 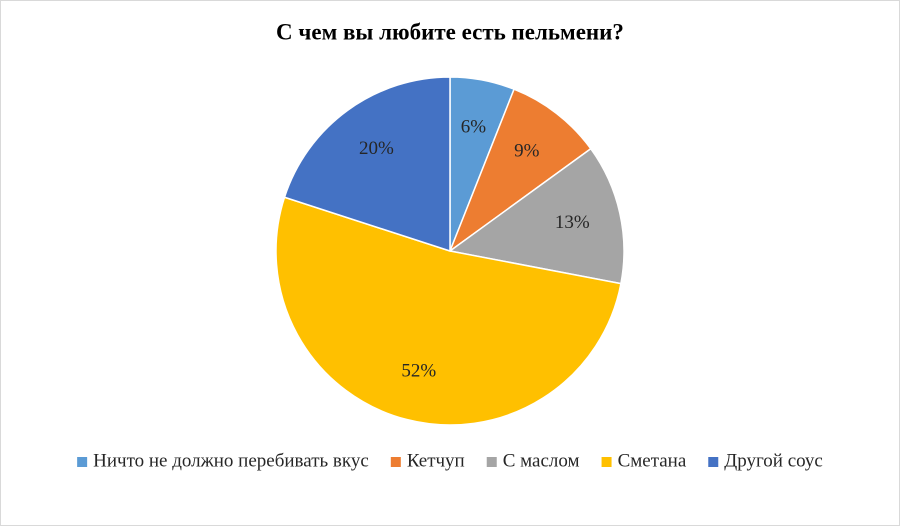 I want to click on value-label: 52%, so click(x=418, y=371).